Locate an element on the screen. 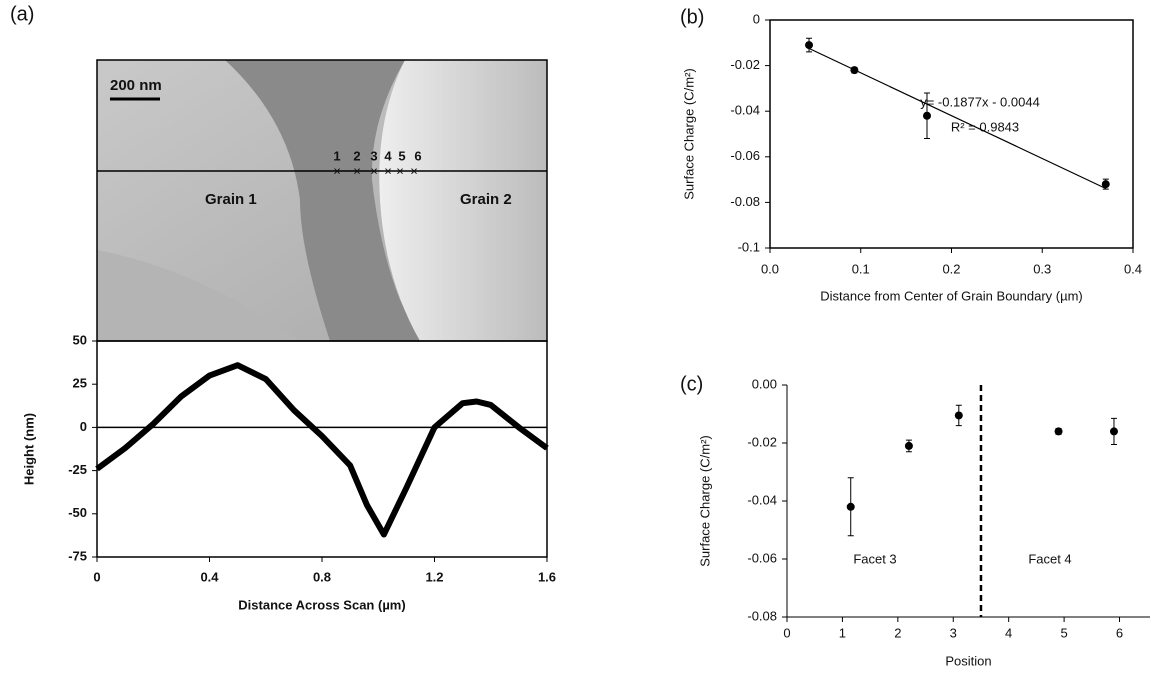  y-tick-label: -75 is located at coordinates (77, 555).